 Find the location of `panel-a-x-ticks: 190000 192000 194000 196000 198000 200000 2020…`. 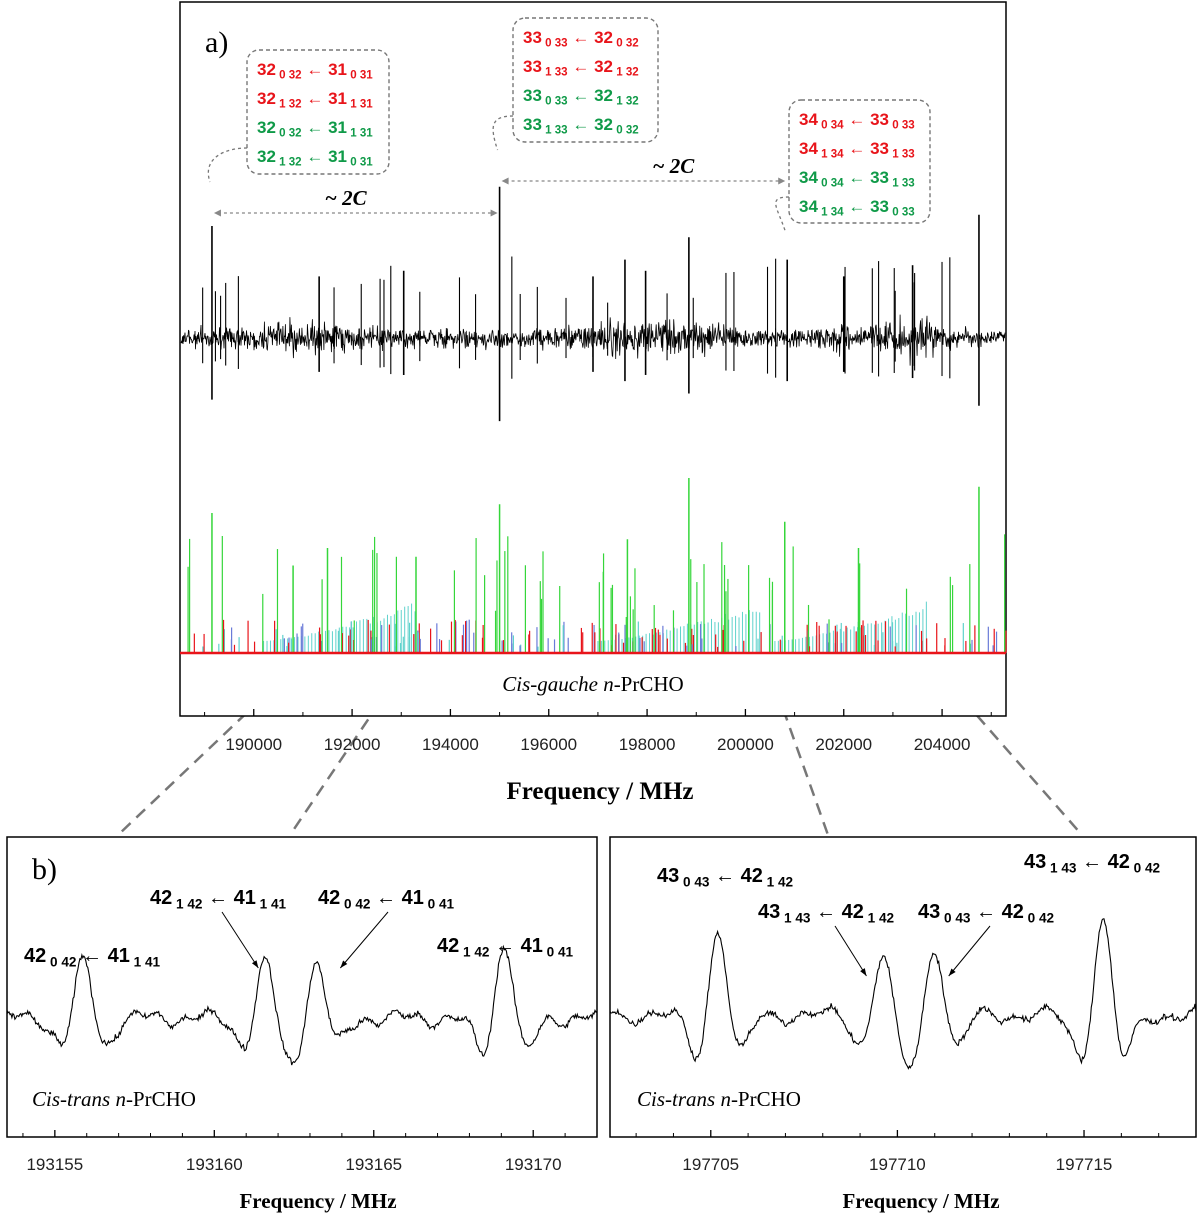

panel-a-x-ticks: 190000 192000 194000 196000 198000 200000 2020… is located at coordinates (598, 731).